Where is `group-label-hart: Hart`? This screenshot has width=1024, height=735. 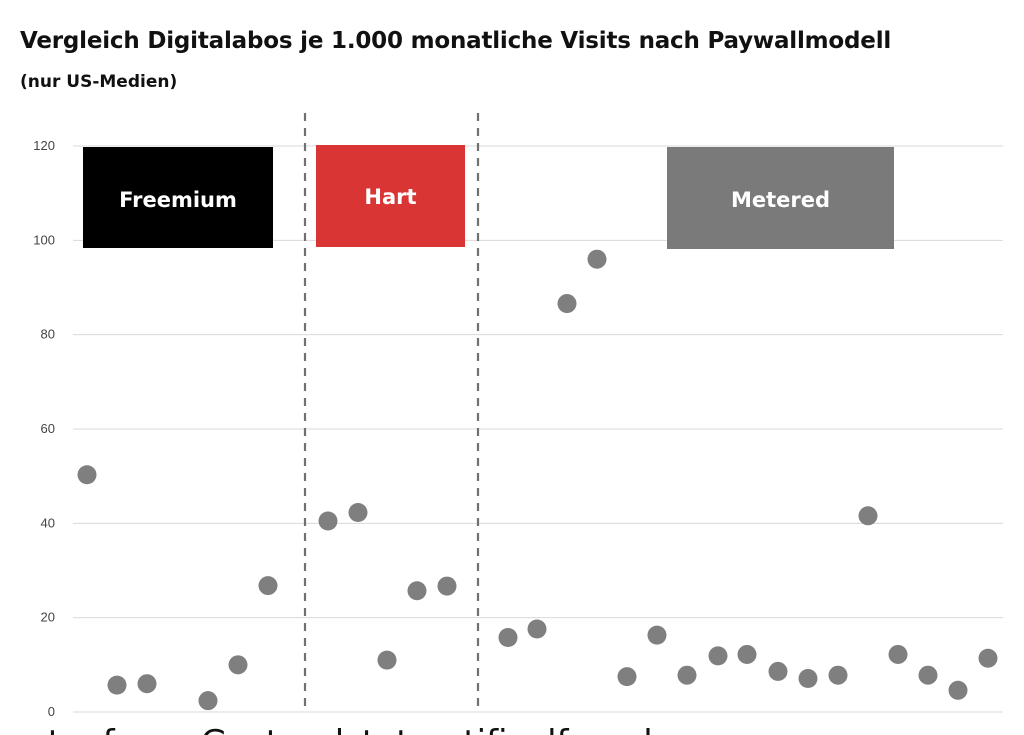 group-label-hart: Hart is located at coordinates (390, 197).